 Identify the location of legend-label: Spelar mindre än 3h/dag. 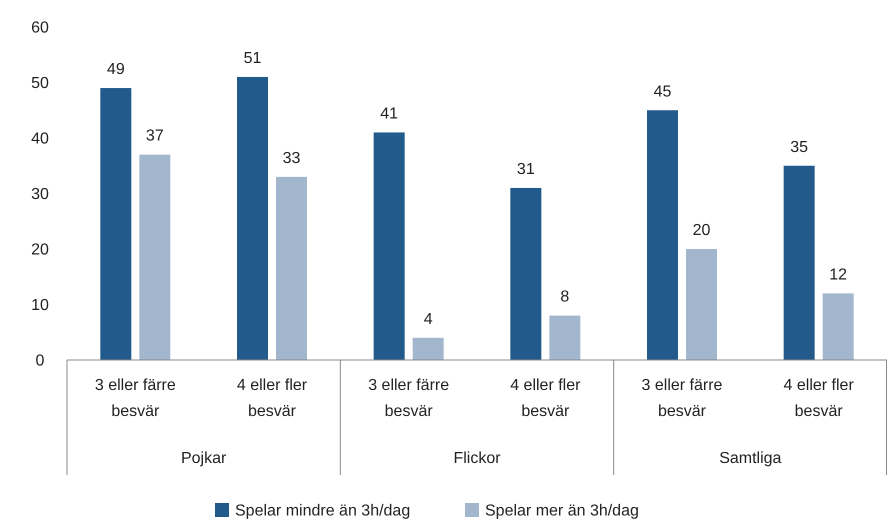
(322, 511).